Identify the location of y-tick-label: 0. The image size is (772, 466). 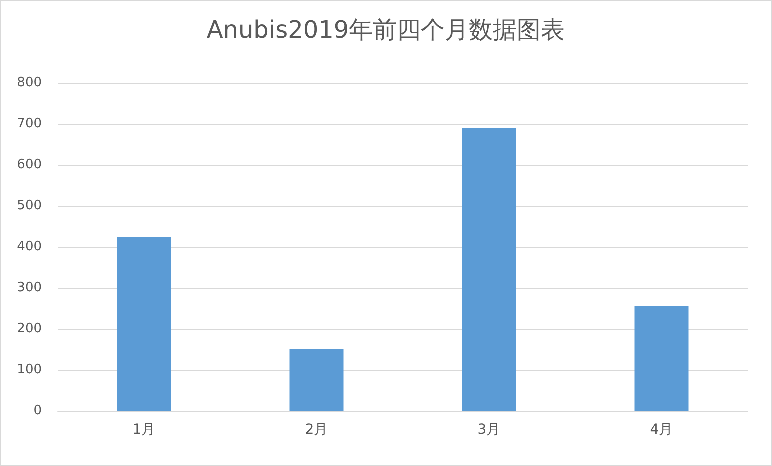
(38, 411).